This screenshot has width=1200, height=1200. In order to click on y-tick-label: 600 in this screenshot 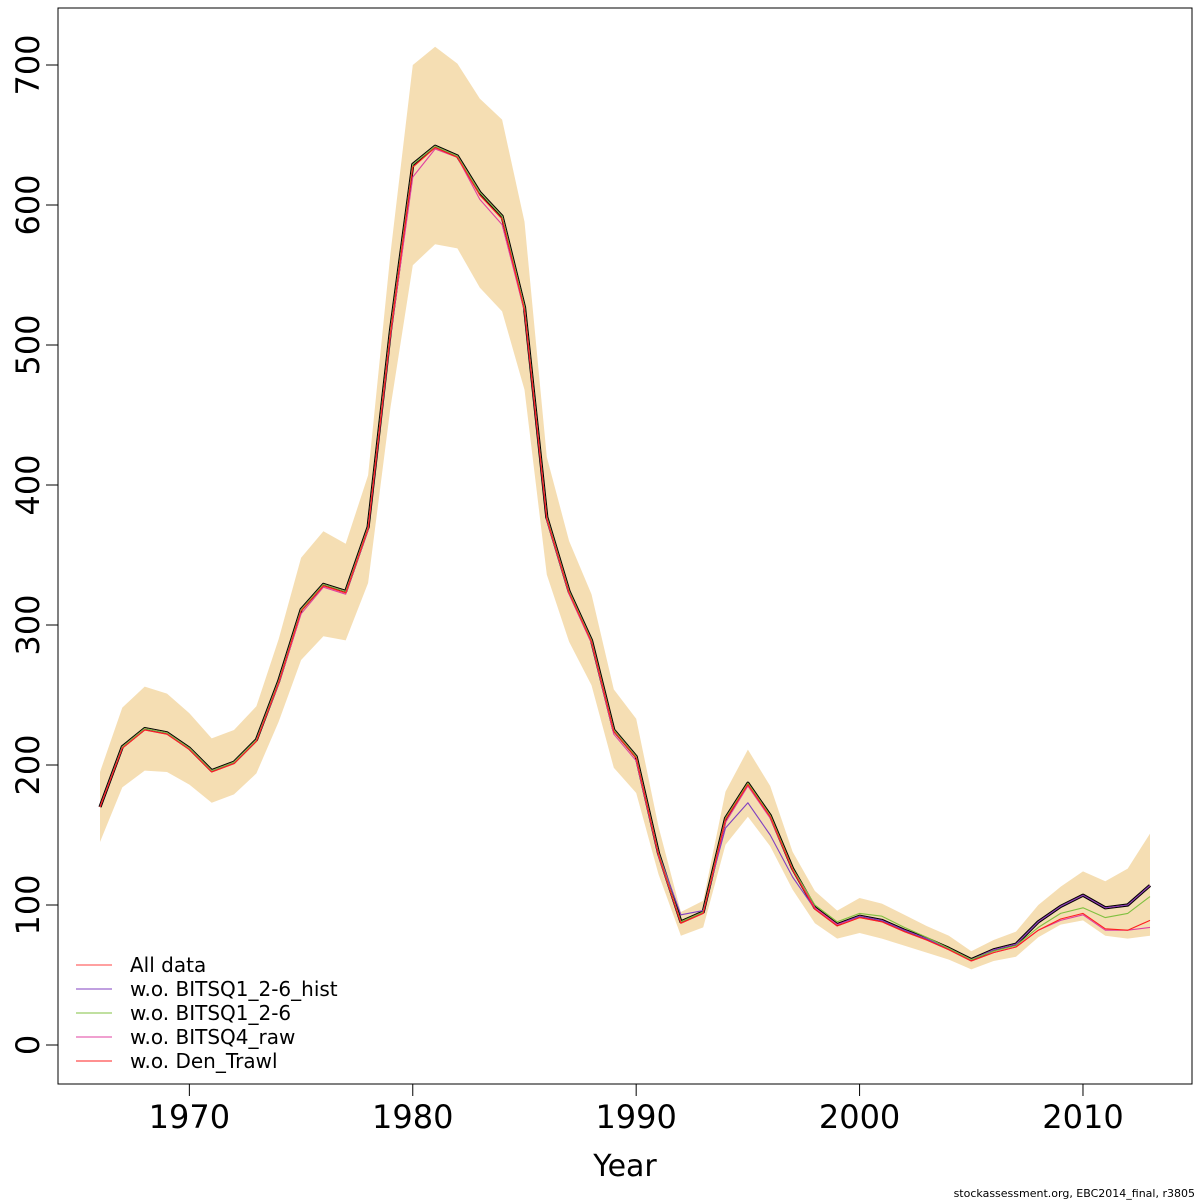, I will do `click(28, 204)`.